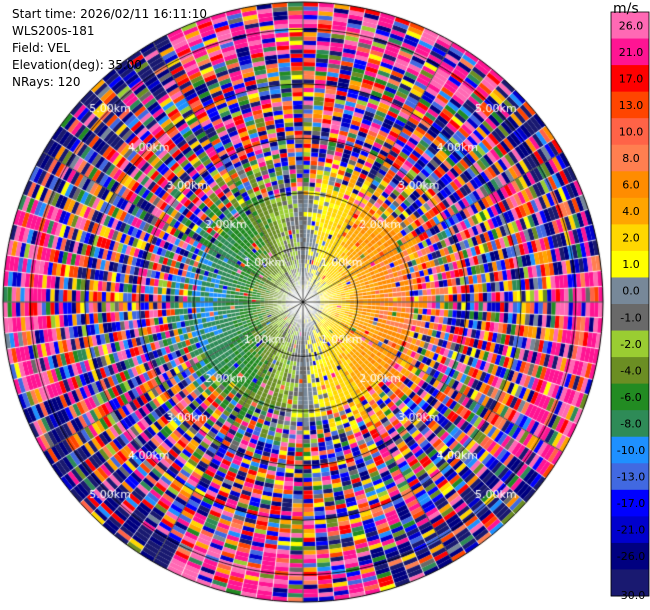  What do you see at coordinates (631, 595) in the screenshot?
I see `colorbar-tick-label: -30.0` at bounding box center [631, 595].